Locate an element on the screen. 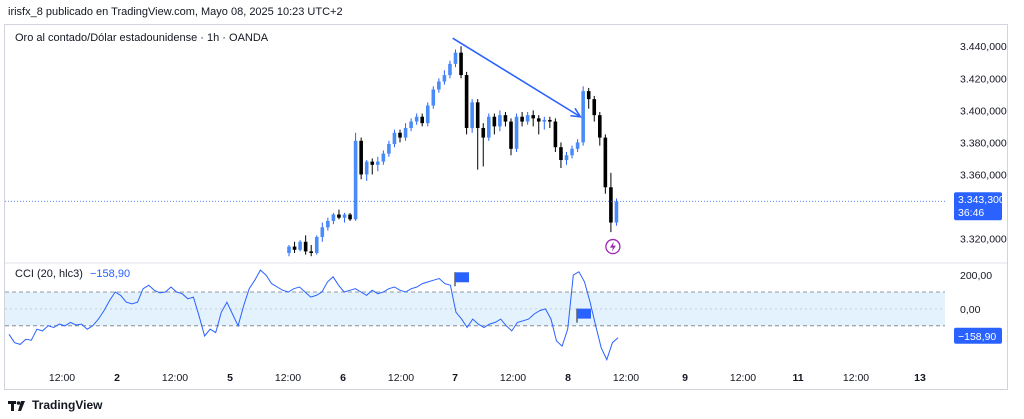 The image size is (1024, 419). time-axis-tick-label: 13 is located at coordinates (920, 378).